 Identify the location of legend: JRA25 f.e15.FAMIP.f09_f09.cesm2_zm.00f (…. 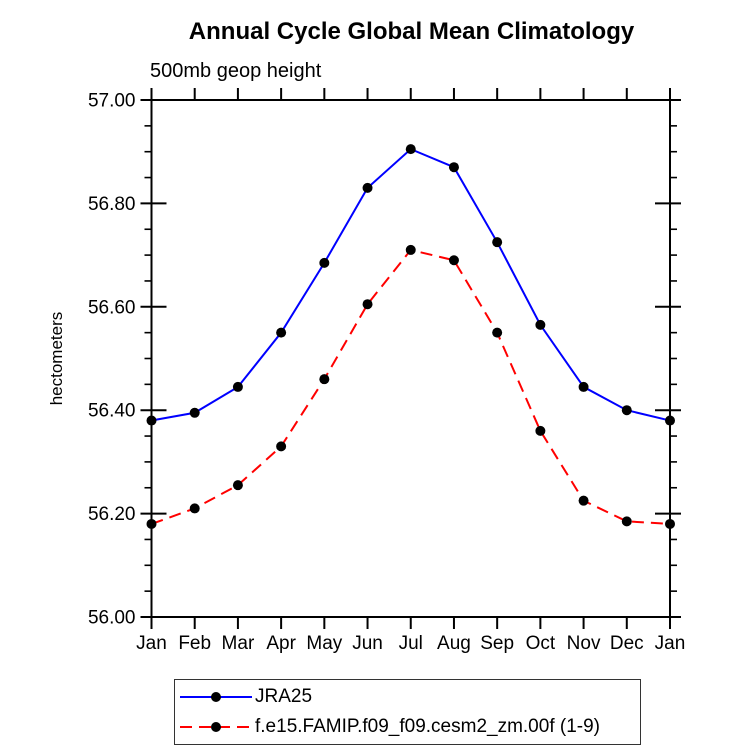
(407, 712).